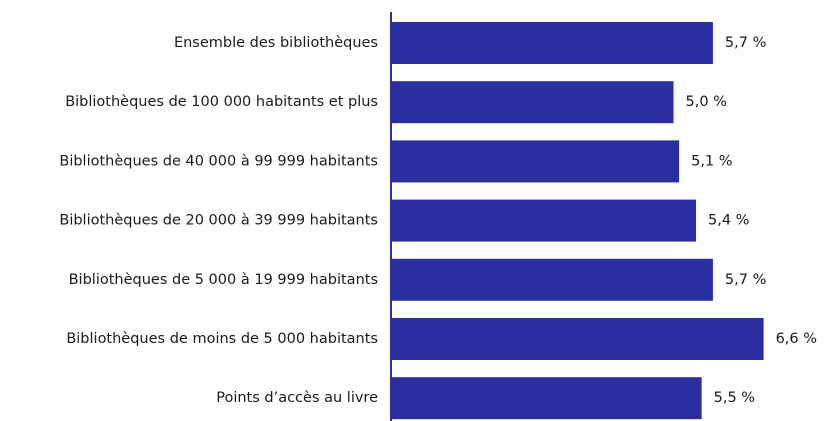  Describe the element at coordinates (297, 398) in the screenshot. I see `category-label: Points d’accès au livre` at that location.